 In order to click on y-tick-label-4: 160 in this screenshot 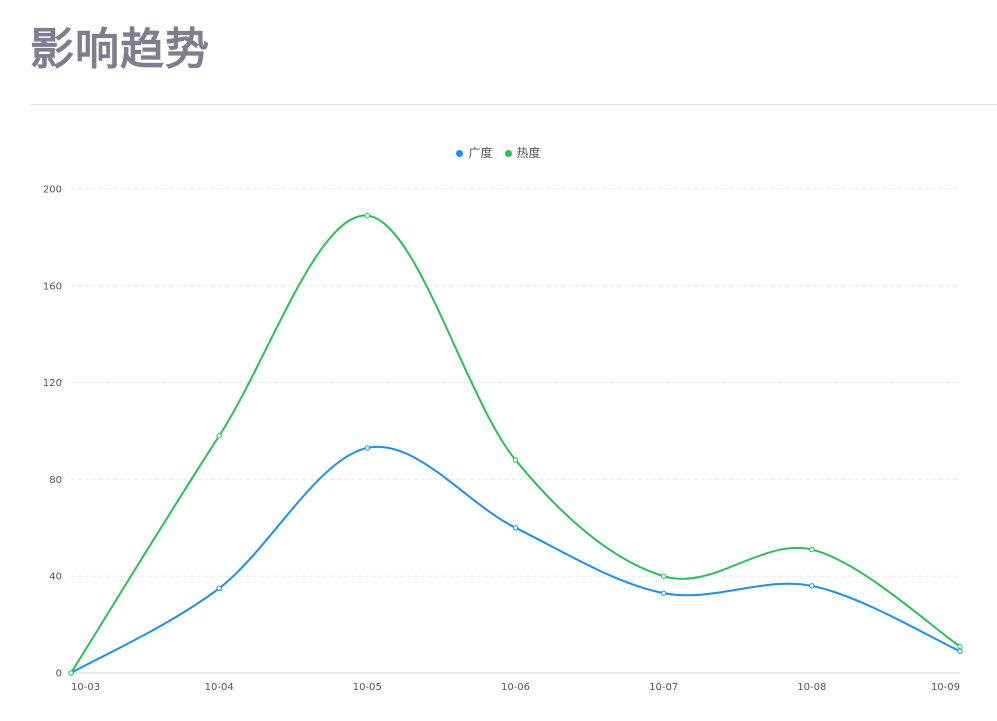, I will do `click(52, 286)`.